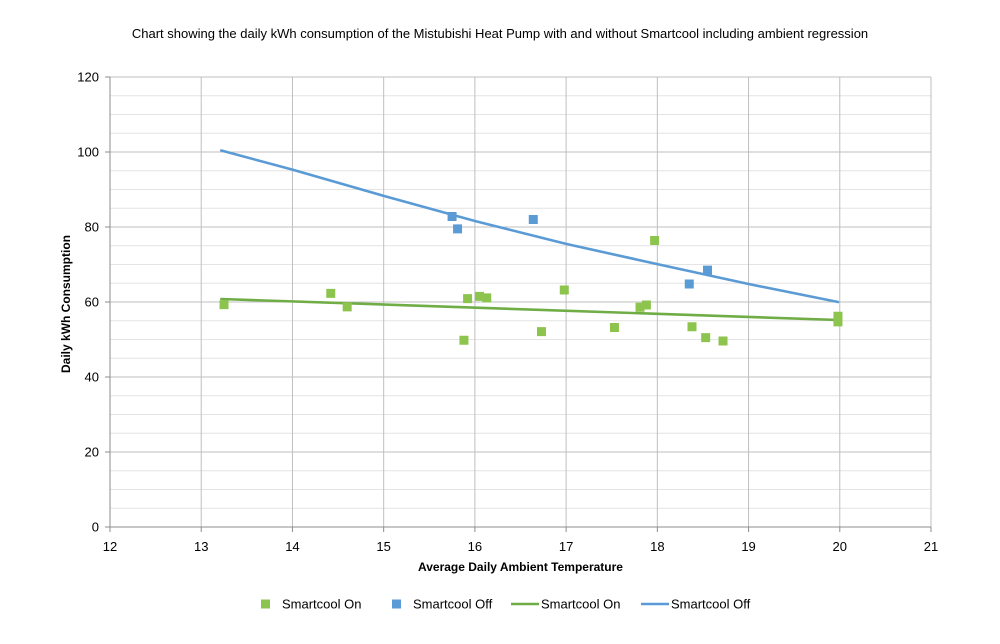  I want to click on legend-label-2: Smartcool On, so click(580, 604).